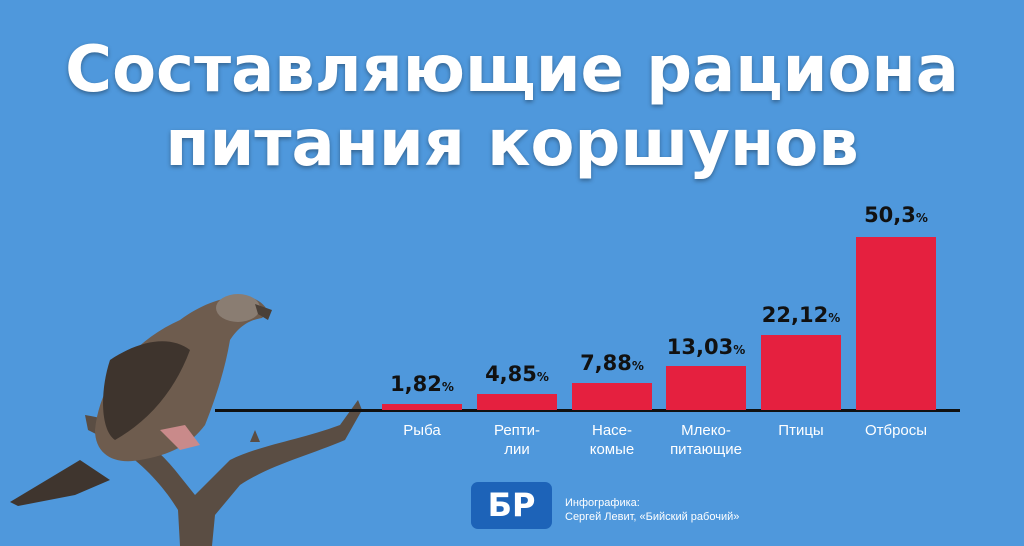 The height and width of the screenshot is (546, 1024). I want to click on bar-insects, so click(612, 396).